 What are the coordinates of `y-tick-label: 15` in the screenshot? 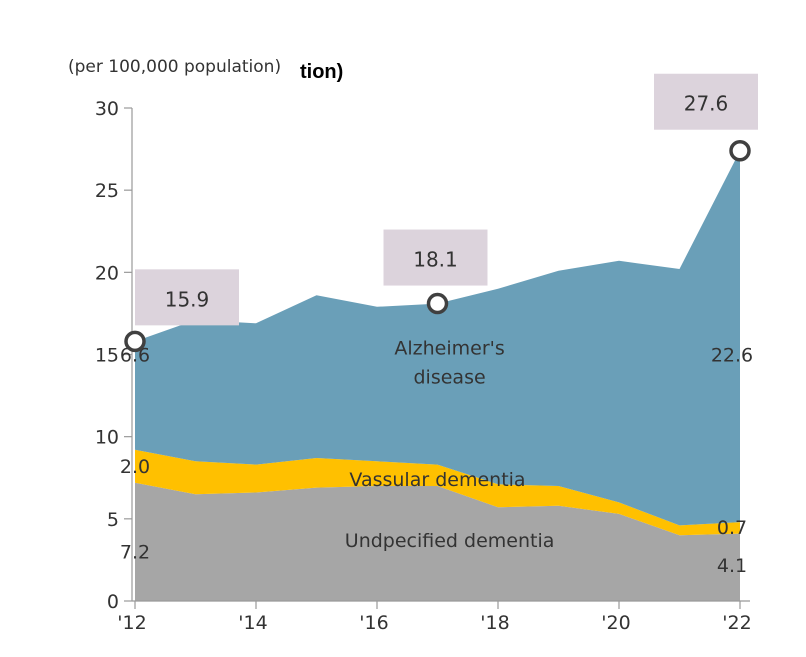 It's located at (107, 356).